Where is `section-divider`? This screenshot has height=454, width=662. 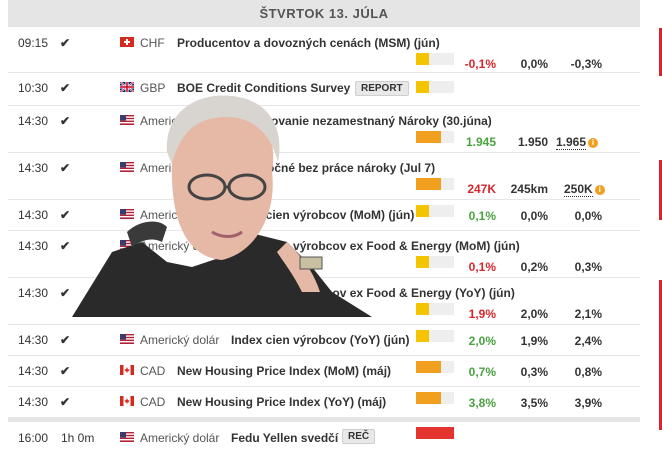 section-divider is located at coordinates (324, 420).